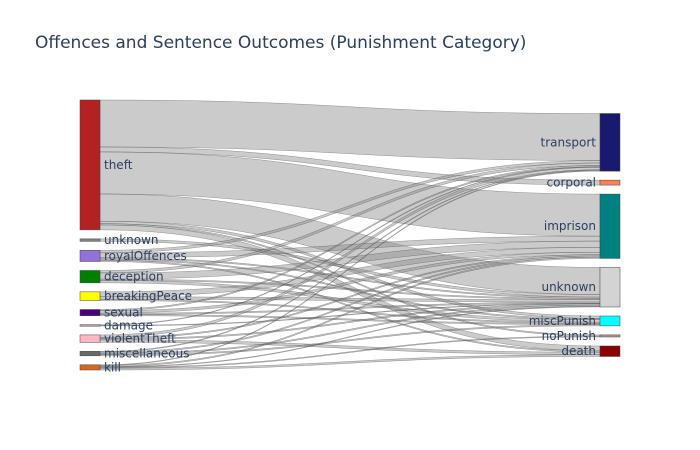  Describe the element at coordinates (610, 142) in the screenshot. I see `target-node-transport` at that location.